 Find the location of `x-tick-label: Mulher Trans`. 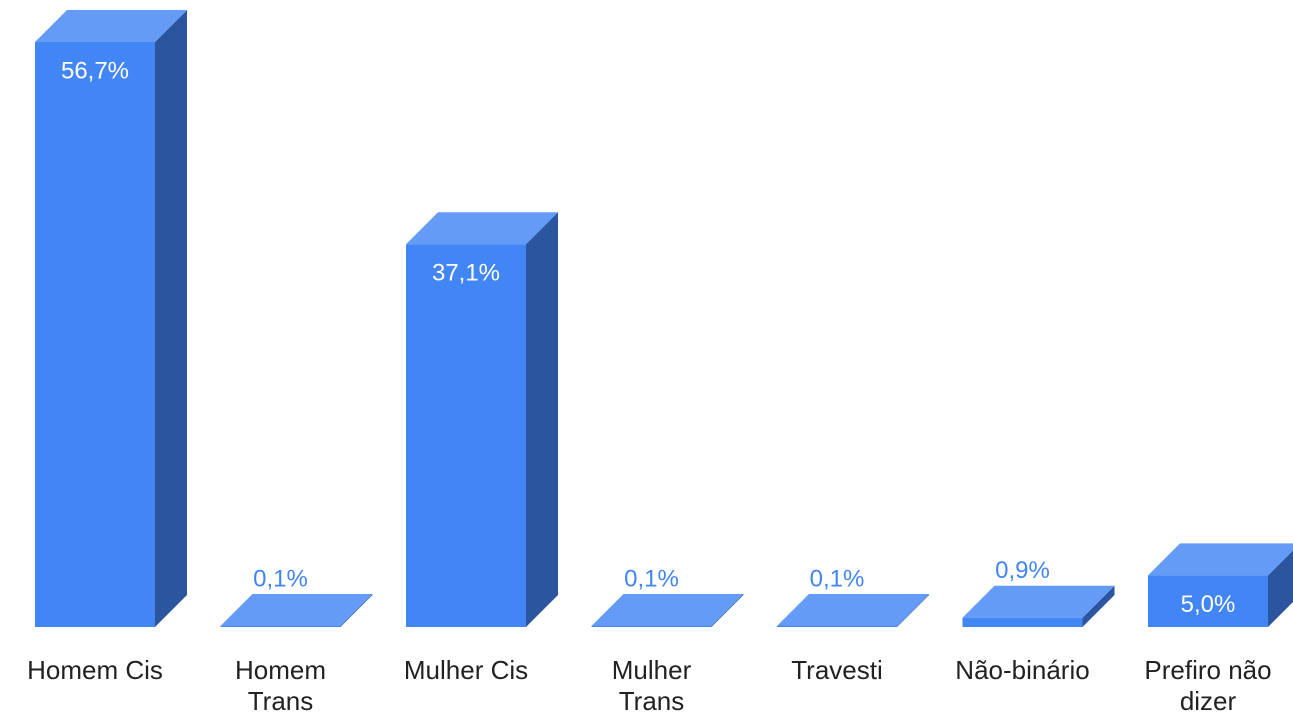

x-tick-label: Mulher Trans is located at coordinates (651, 685).